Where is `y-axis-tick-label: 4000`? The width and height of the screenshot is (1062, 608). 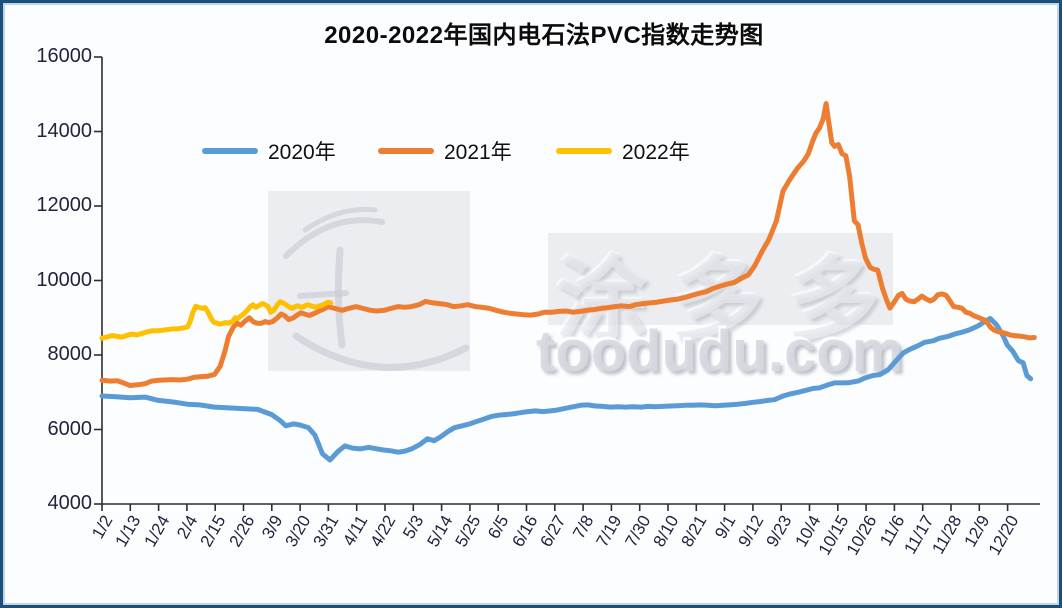 y-axis-tick-label: 4000 is located at coordinates (70, 503).